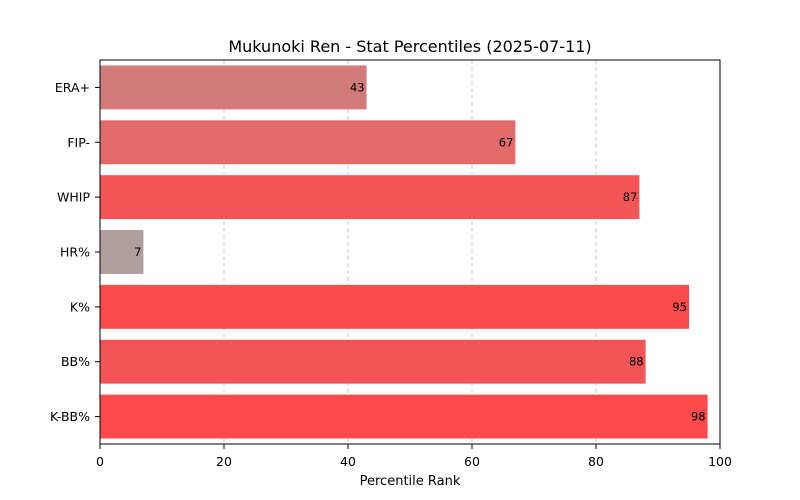 The width and height of the screenshot is (800, 500). Describe the element at coordinates (472, 461) in the screenshot. I see `x-tick-label: 60` at that location.